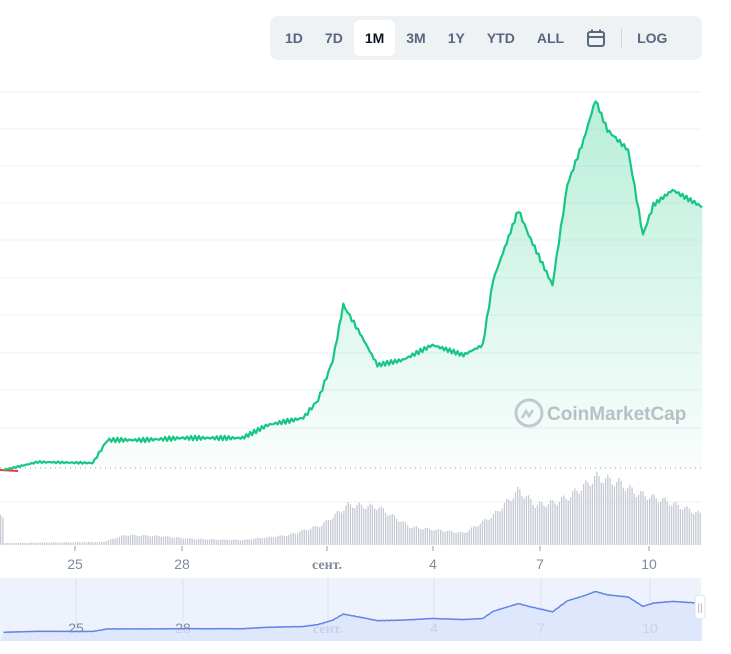  What do you see at coordinates (456, 38) in the screenshot?
I see `range-button-1y: 1Y` at bounding box center [456, 38].